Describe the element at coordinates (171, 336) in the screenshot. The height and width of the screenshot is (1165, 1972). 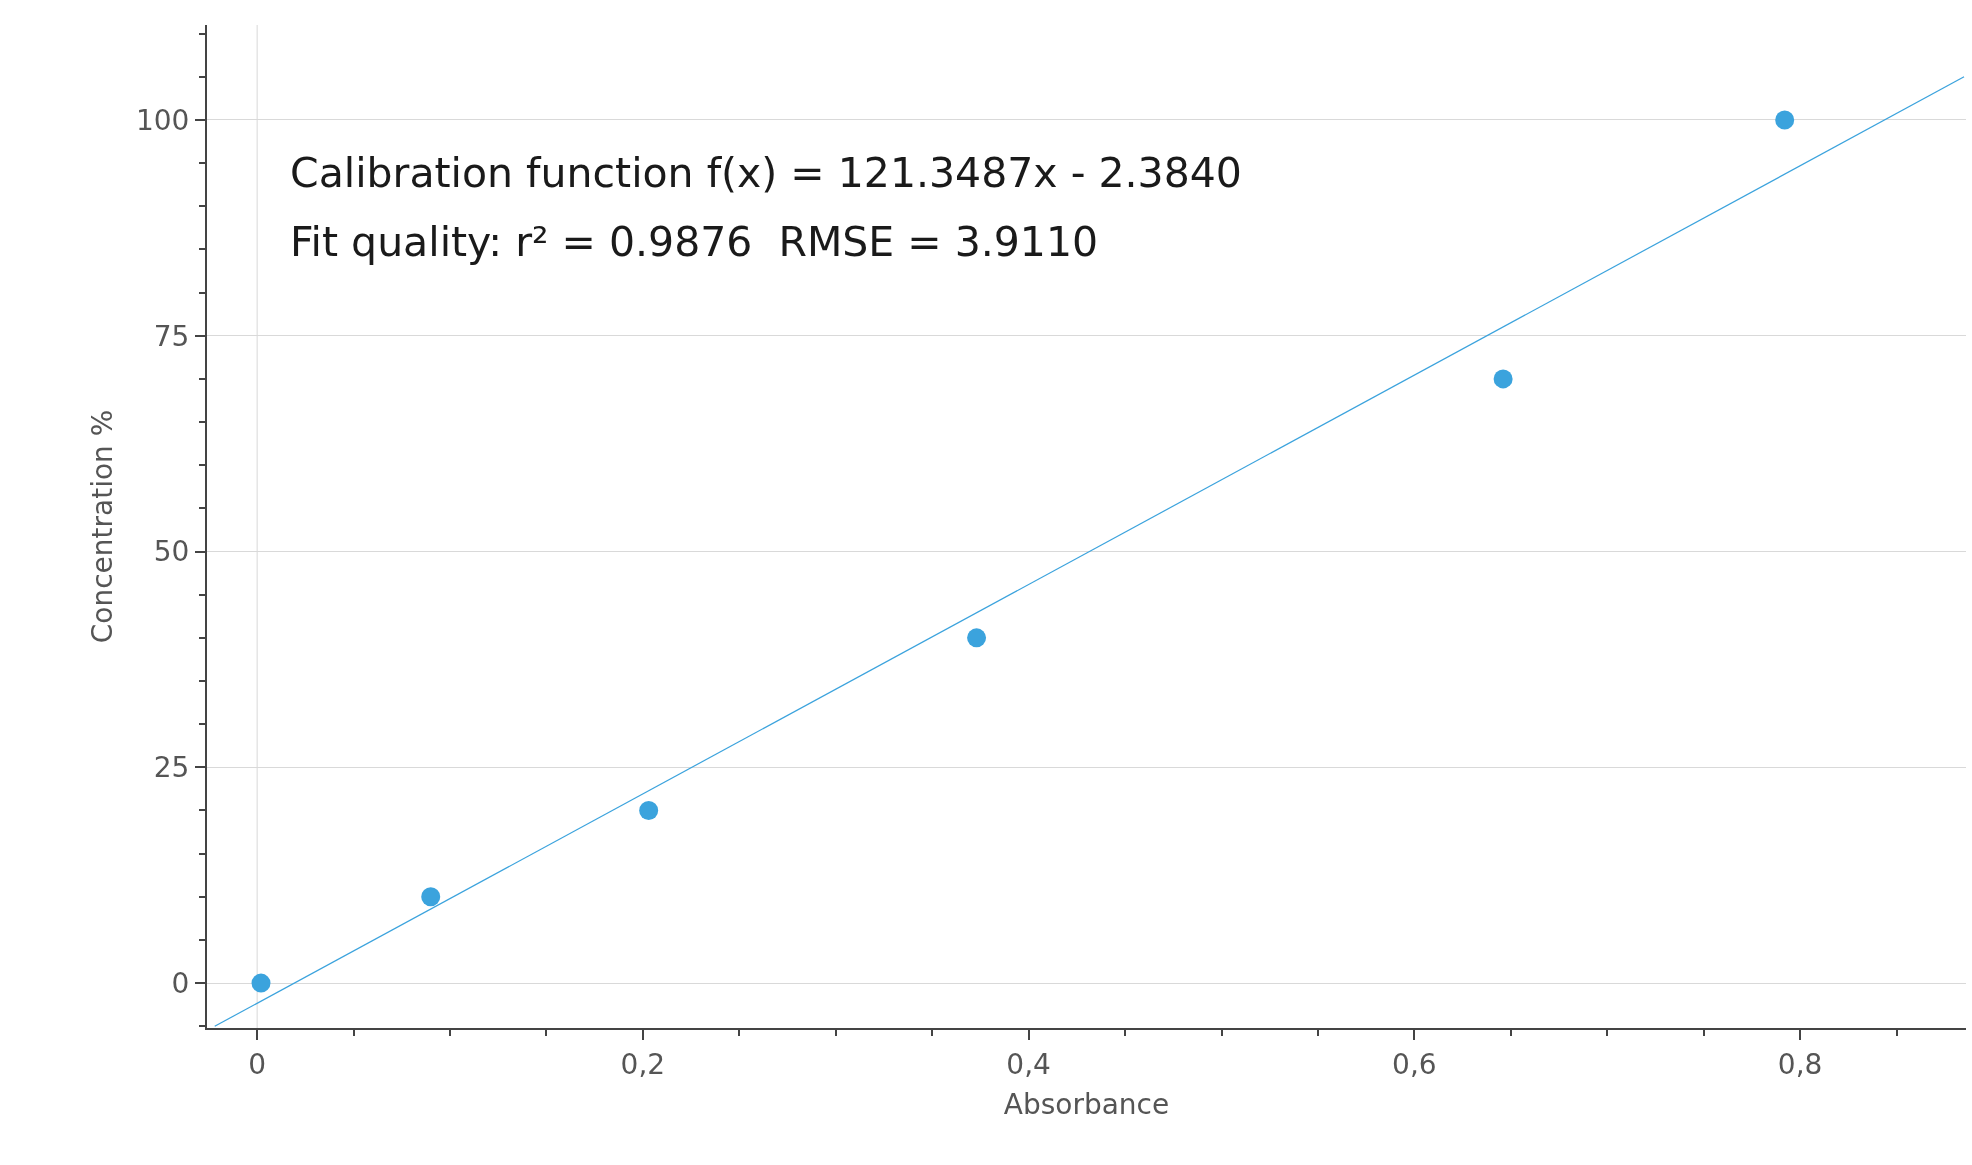
I see `y-tick-label: 75` at that location.